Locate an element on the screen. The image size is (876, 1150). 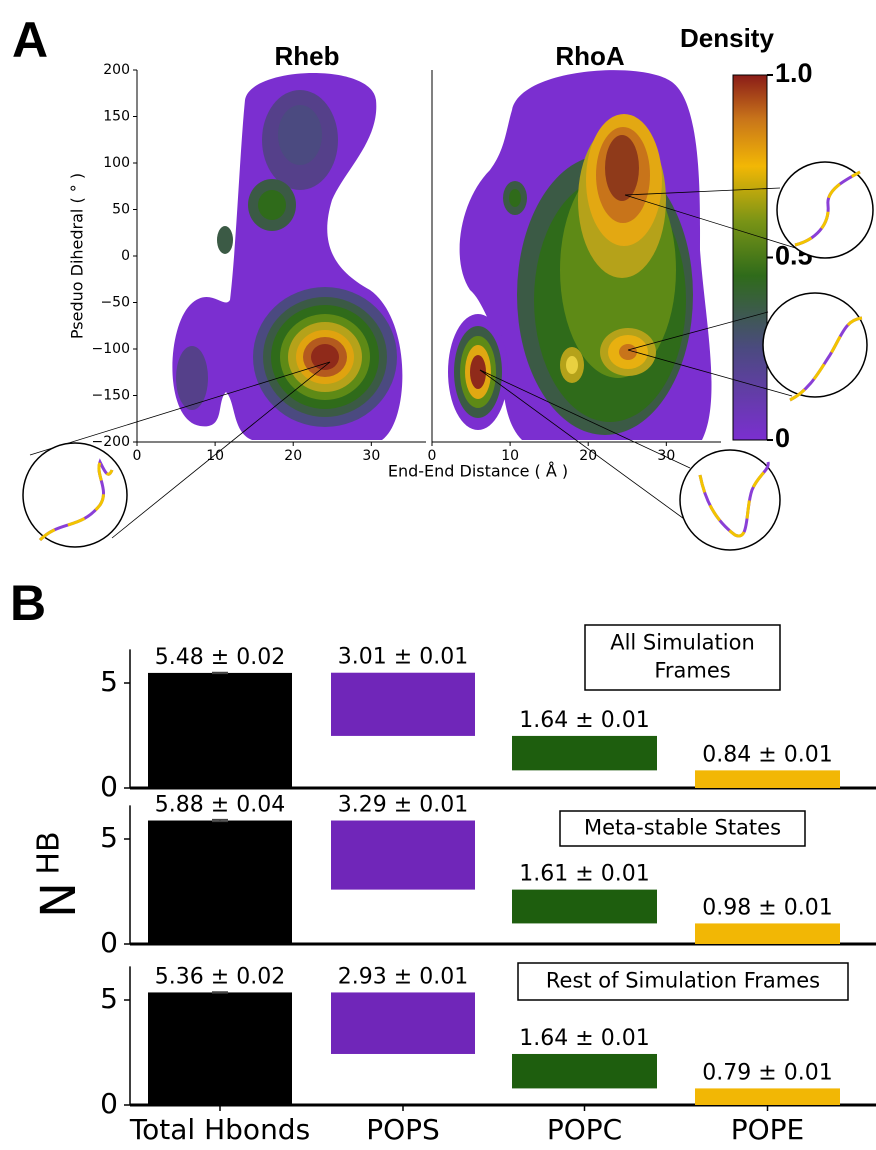
value-label: 5.36 ± 0.02 is located at coordinates (220, 976).